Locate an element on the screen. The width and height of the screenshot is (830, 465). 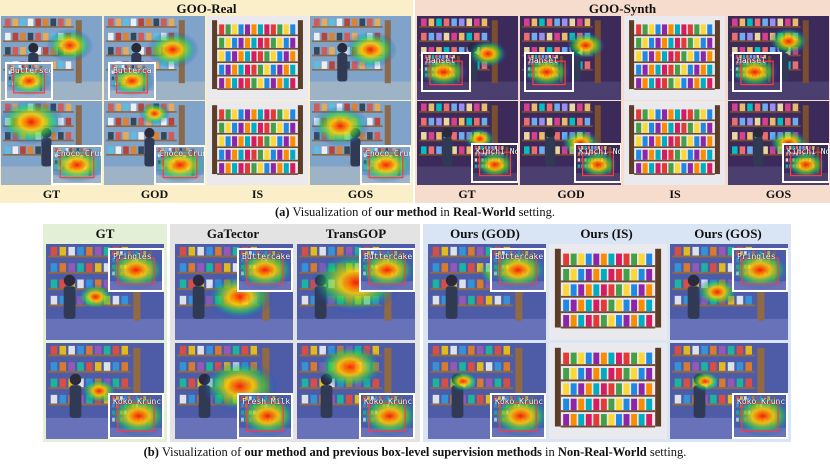
caption-a-text2: in is located at coordinates (444, 212).